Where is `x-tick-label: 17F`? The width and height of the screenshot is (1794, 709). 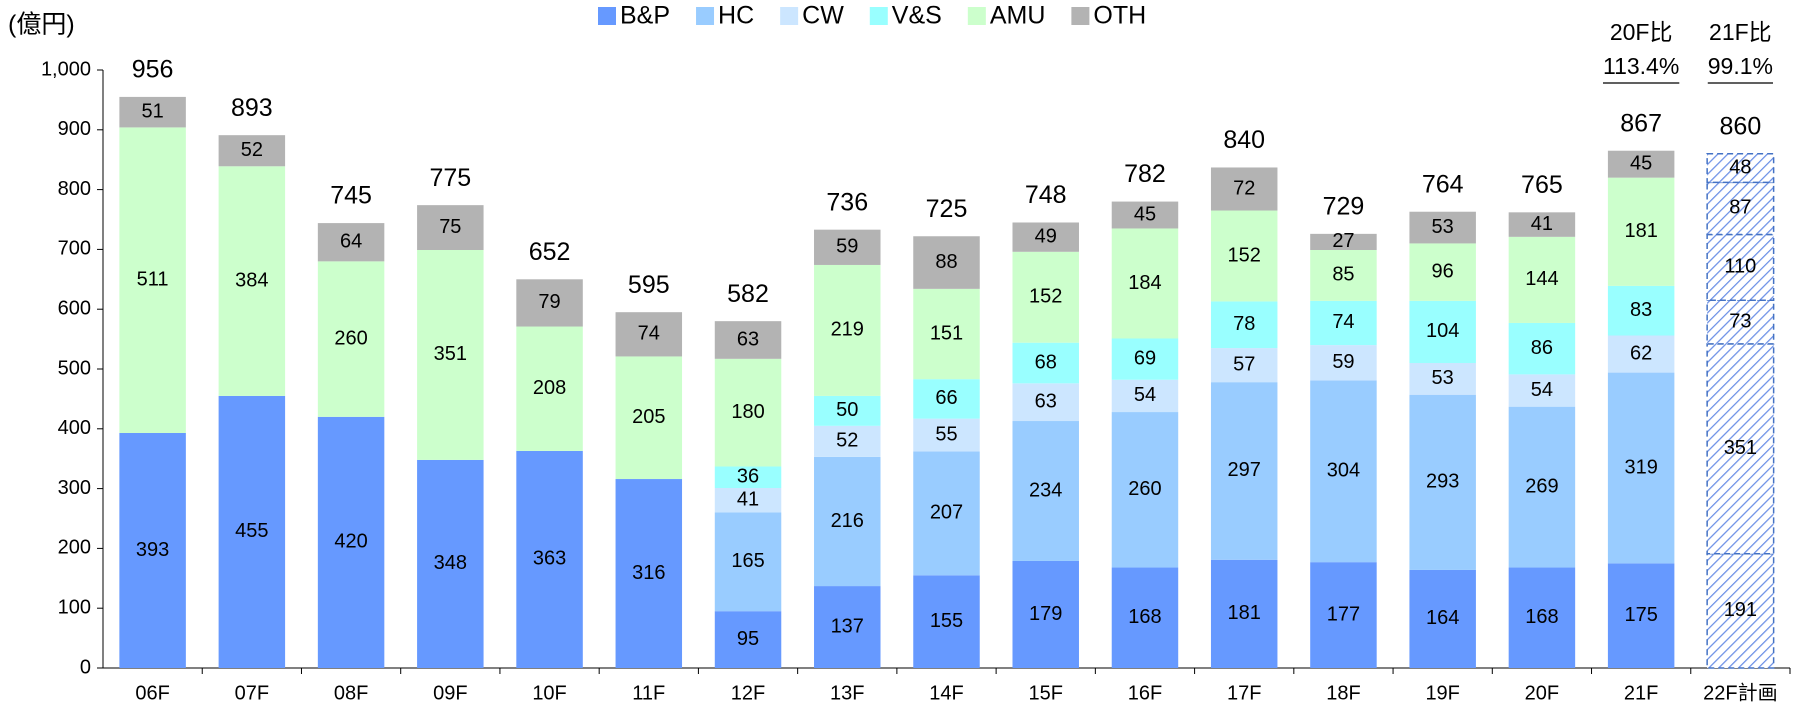 x-tick-label: 17F is located at coordinates (1244, 693).